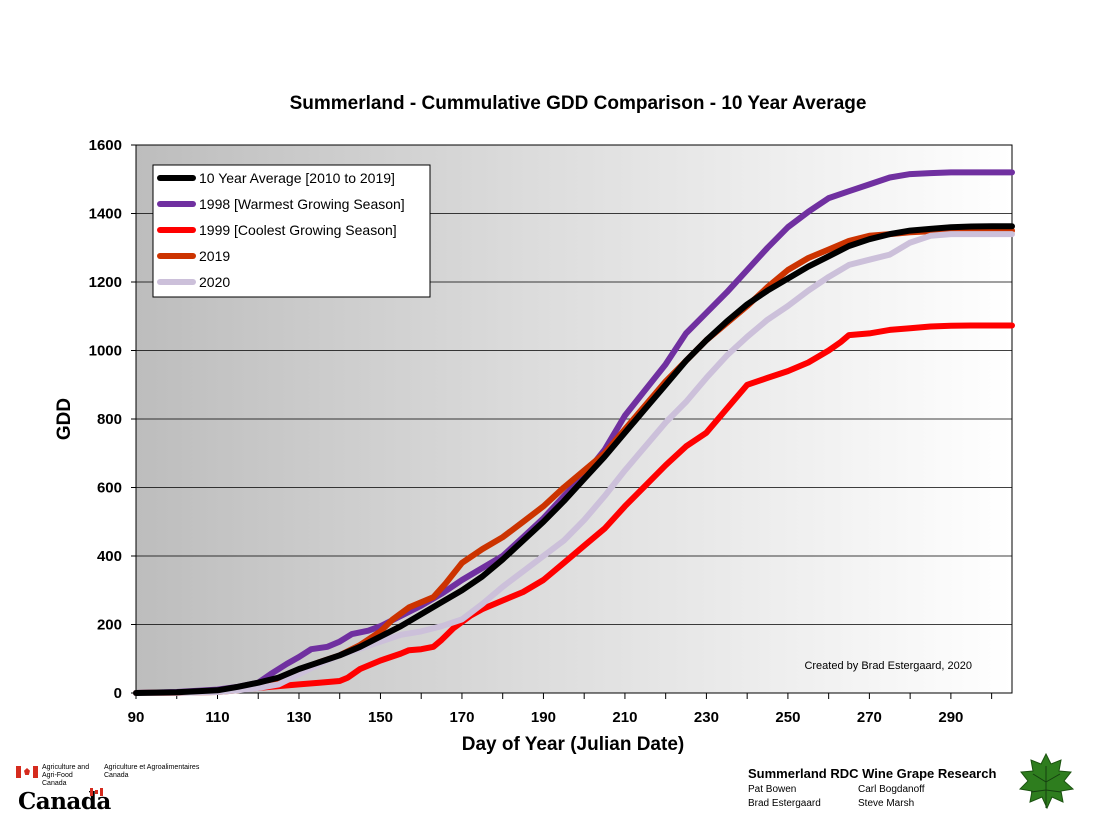  Describe the element at coordinates (706, 717) in the screenshot. I see `x-tick-label: 230` at that location.